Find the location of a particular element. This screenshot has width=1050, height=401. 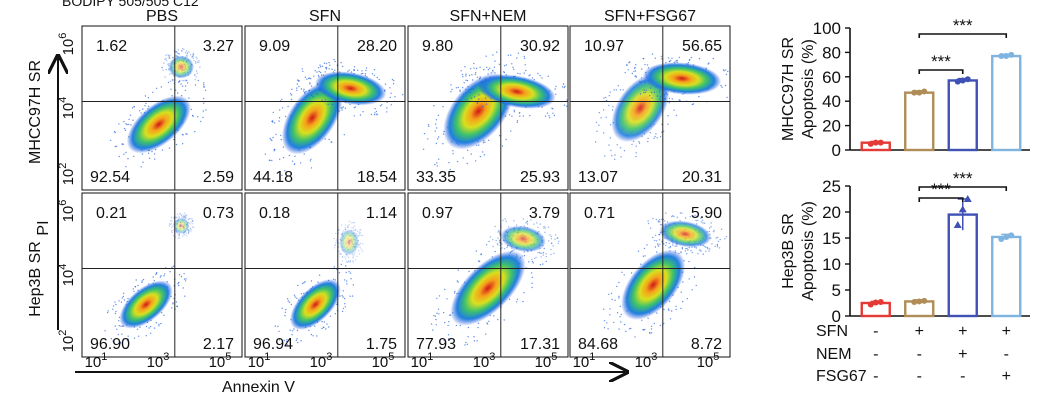

svg-text: 10¹ is located at coordinates (422, 361).